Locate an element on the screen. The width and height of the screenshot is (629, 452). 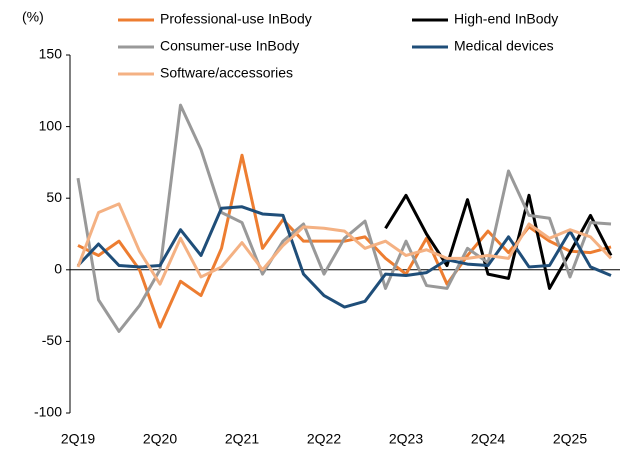
legend-label: Software/accessories is located at coordinates (226, 73).